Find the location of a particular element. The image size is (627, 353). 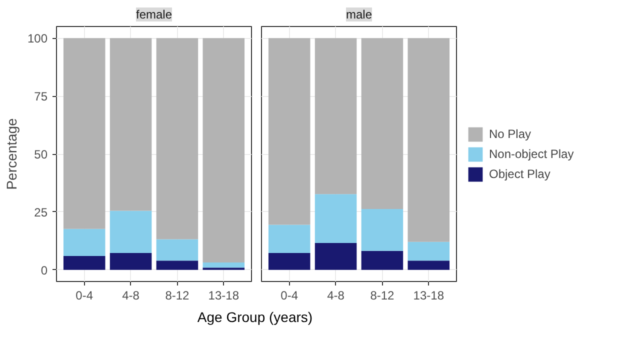

y-tick-label: 0 is located at coordinates (44, 270).